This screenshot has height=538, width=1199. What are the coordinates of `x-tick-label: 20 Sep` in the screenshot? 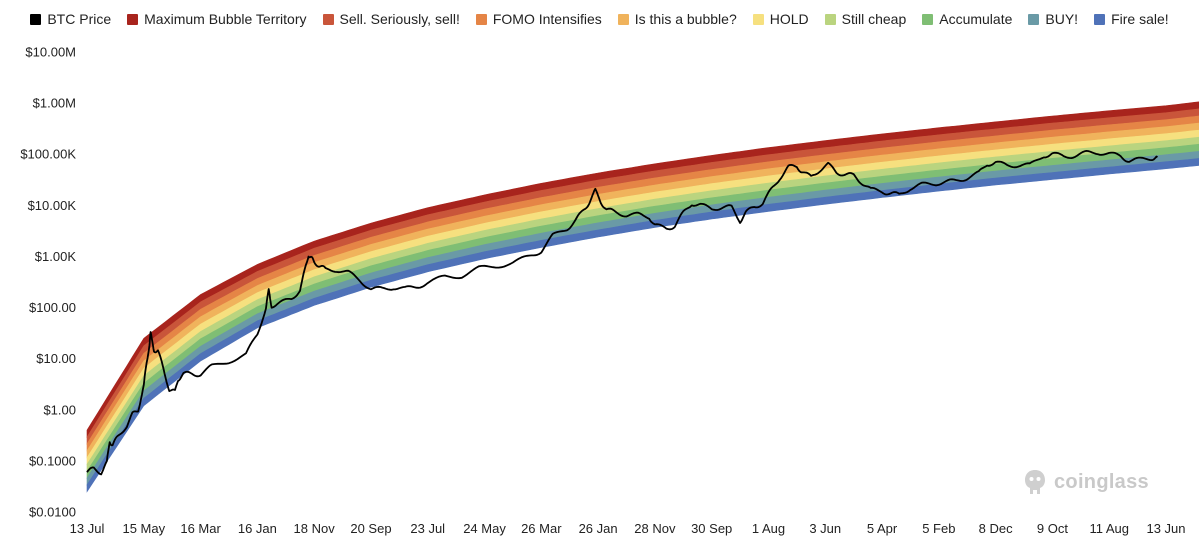 It's located at (370, 528).